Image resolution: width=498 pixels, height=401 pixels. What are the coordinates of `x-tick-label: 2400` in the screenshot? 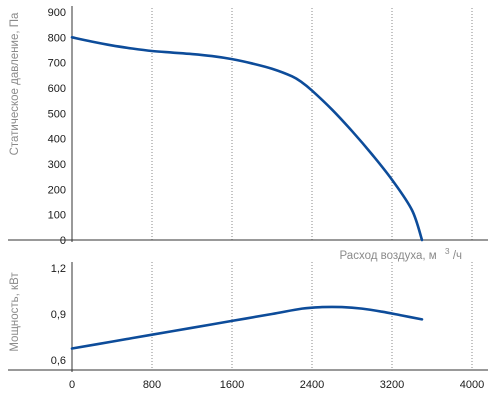 It's located at (312, 385).